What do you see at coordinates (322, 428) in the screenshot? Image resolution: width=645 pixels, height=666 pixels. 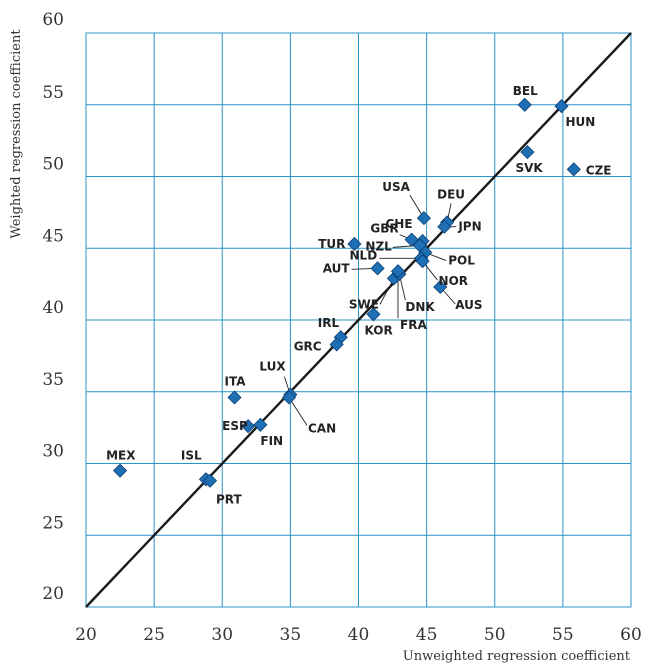 I see `point-label-can: CAN` at bounding box center [322, 428].